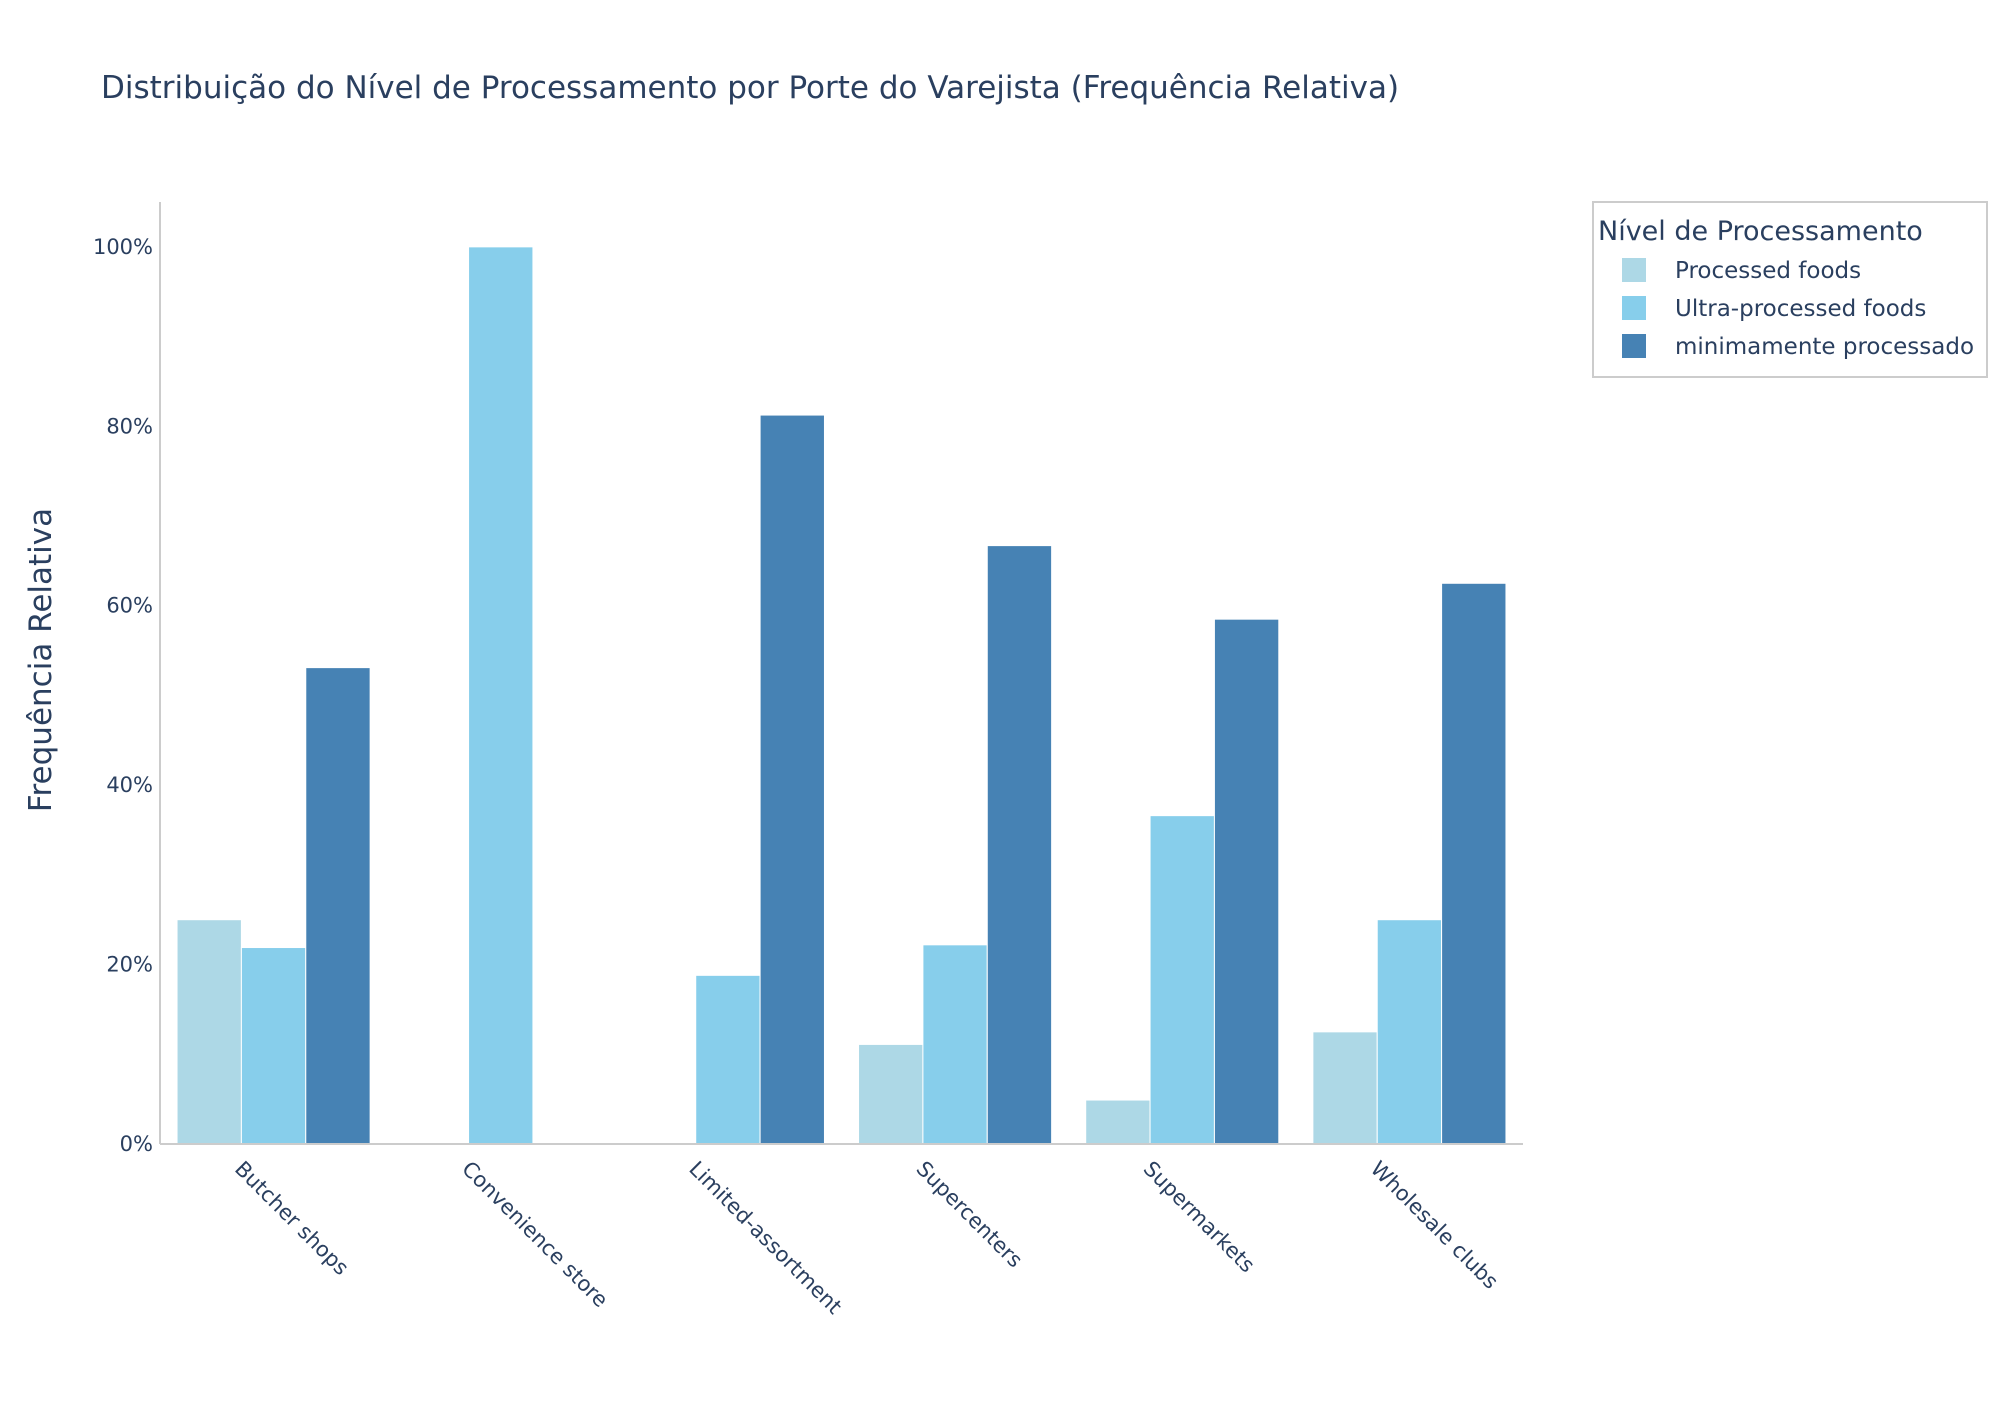  I want to click on legend-box, so click(1790, 289).